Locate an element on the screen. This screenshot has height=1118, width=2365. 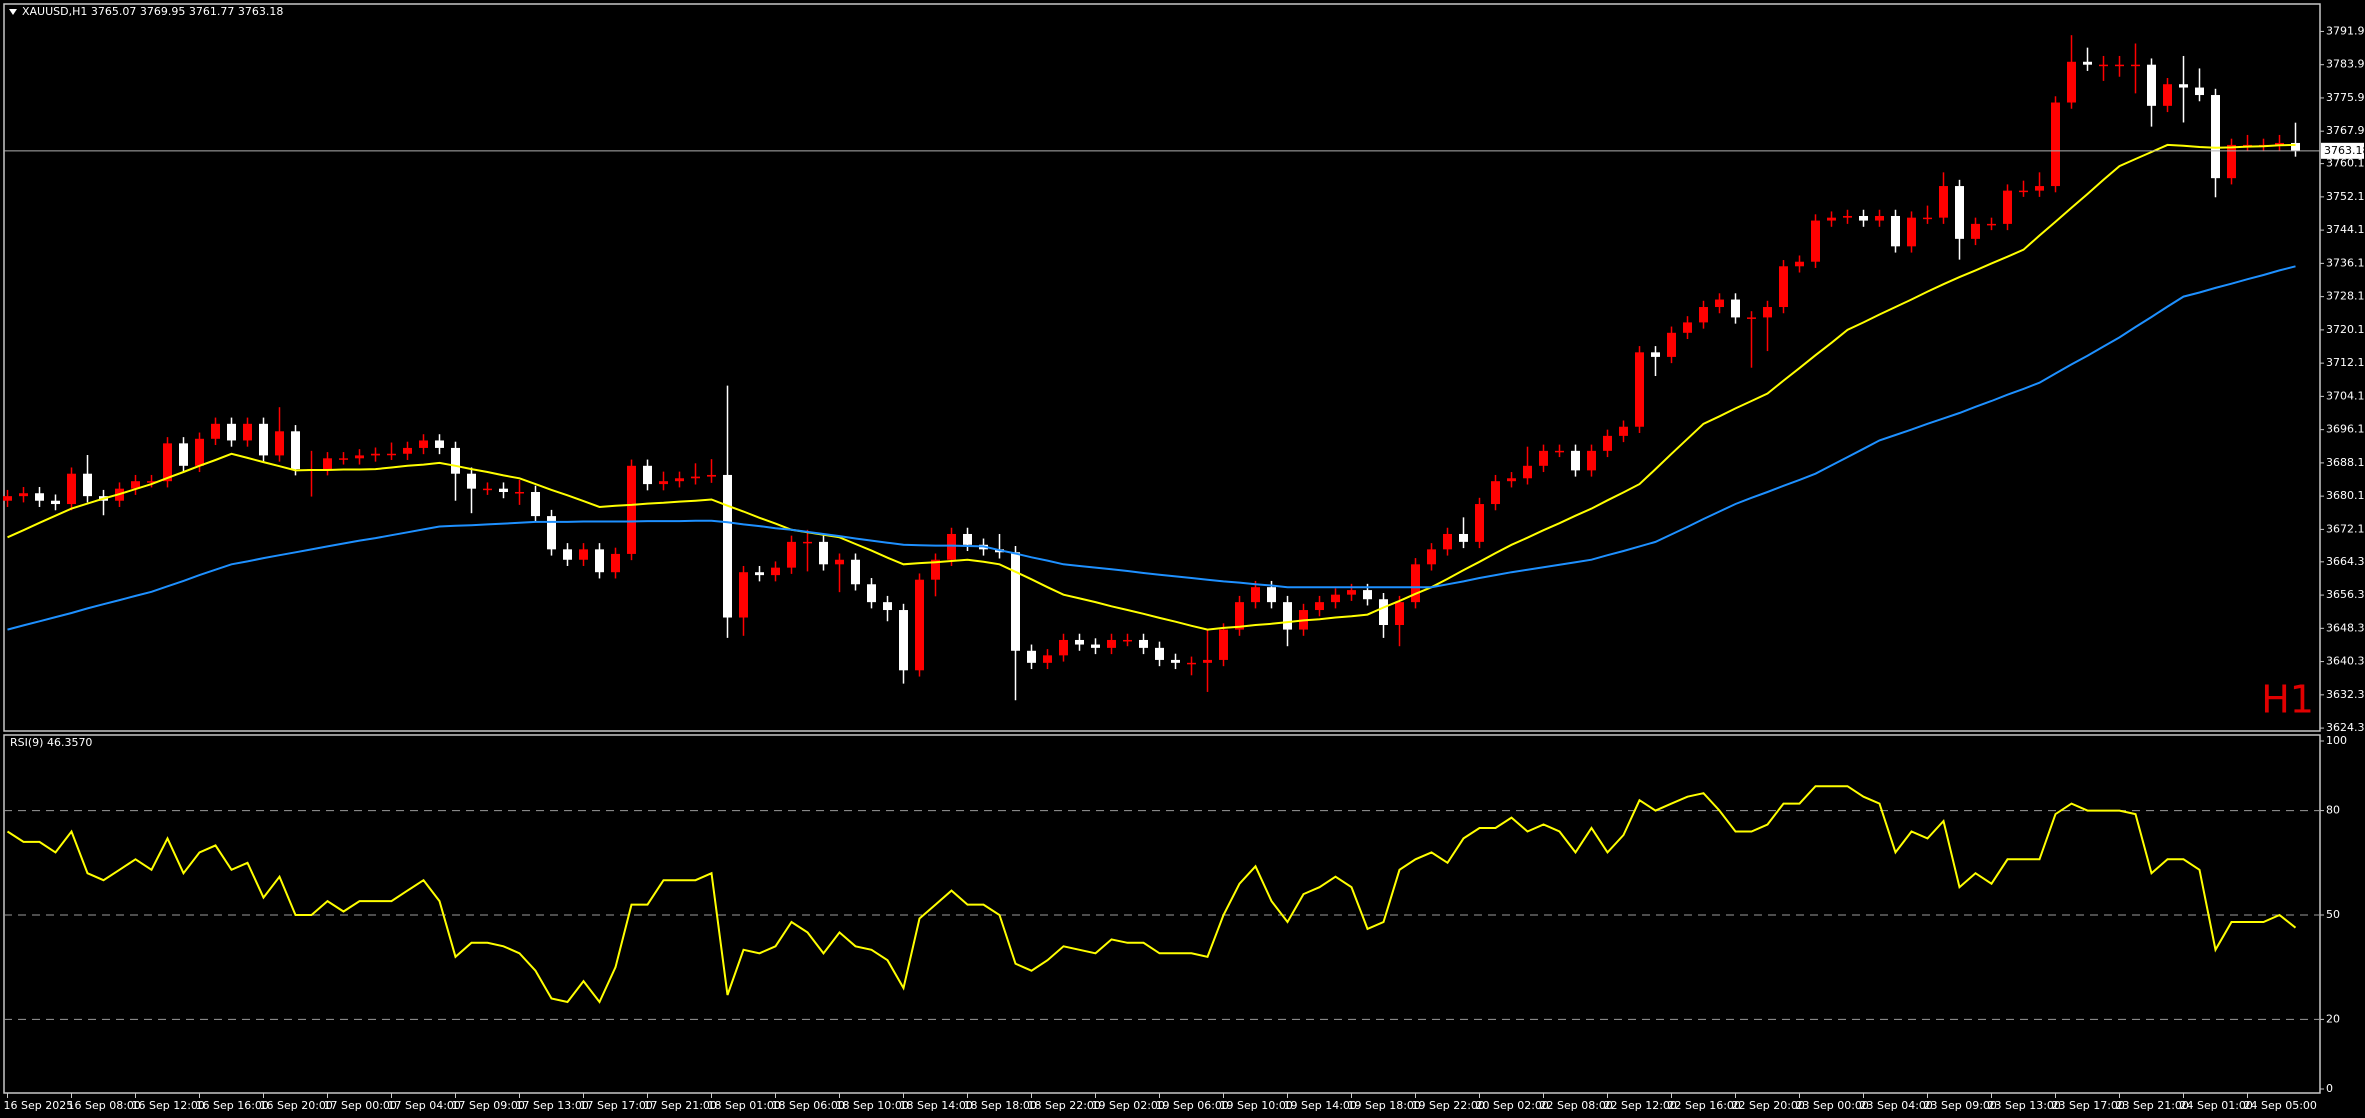
y-tick-label: 3775.90 is located at coordinates (2345, 97).